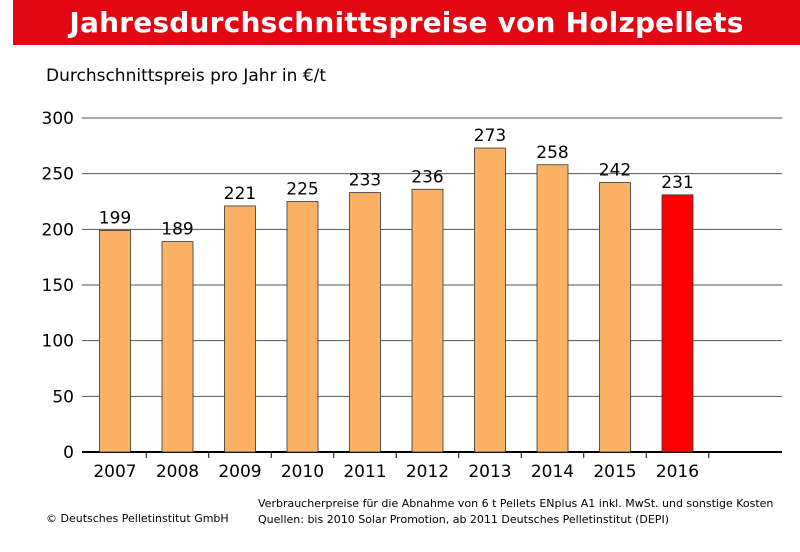 The height and width of the screenshot is (552, 800). I want to click on copyright-note: © Deutsches Pelletinstitut GmbH, so click(137, 518).